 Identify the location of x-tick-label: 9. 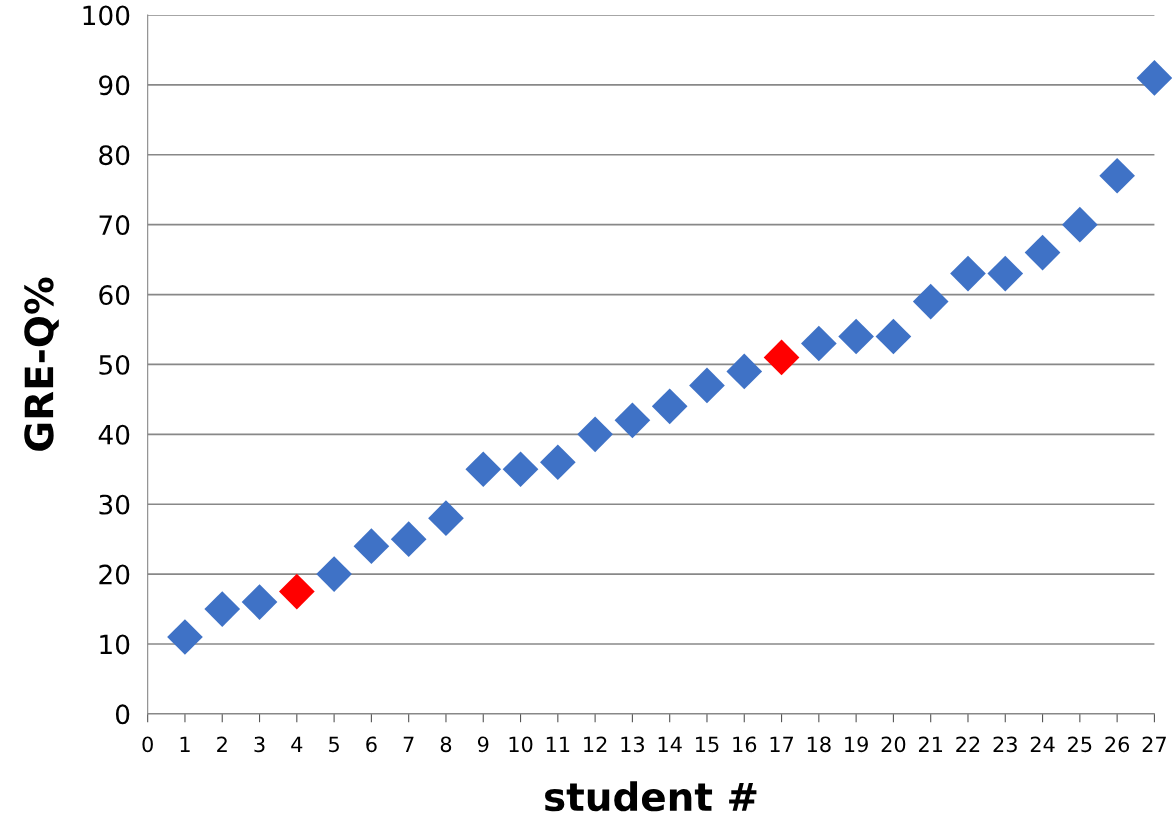
(483, 744).